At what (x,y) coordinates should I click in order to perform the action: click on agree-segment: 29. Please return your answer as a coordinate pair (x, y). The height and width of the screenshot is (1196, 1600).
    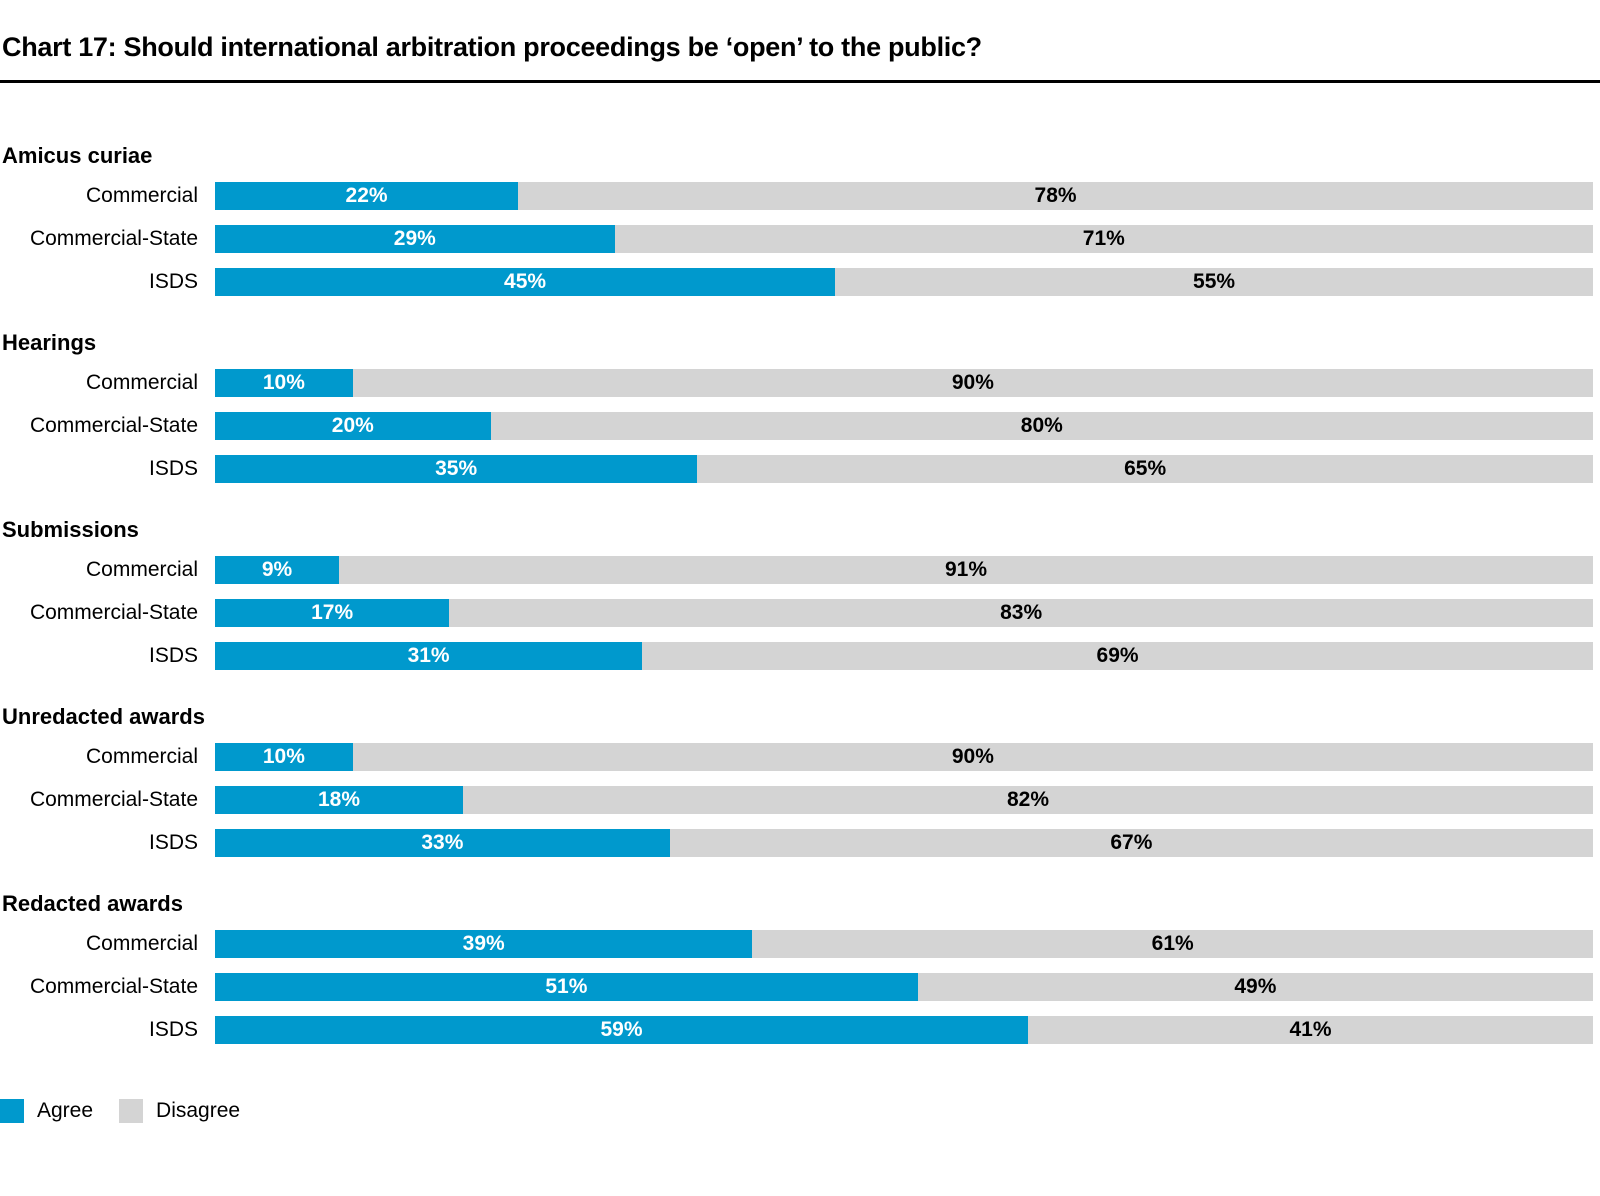
    Looking at the image, I should click on (415, 239).